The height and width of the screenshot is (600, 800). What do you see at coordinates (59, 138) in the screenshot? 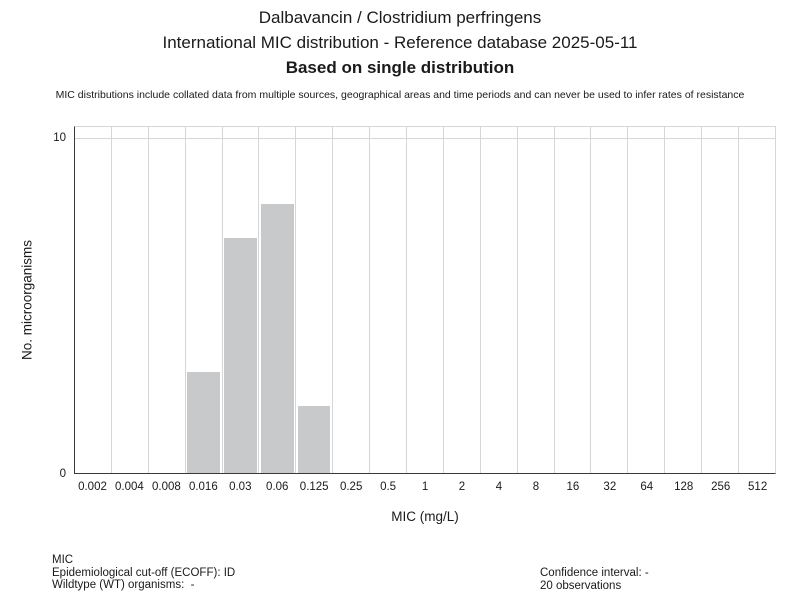
I see `y-axis-tick-10: 10` at bounding box center [59, 138].